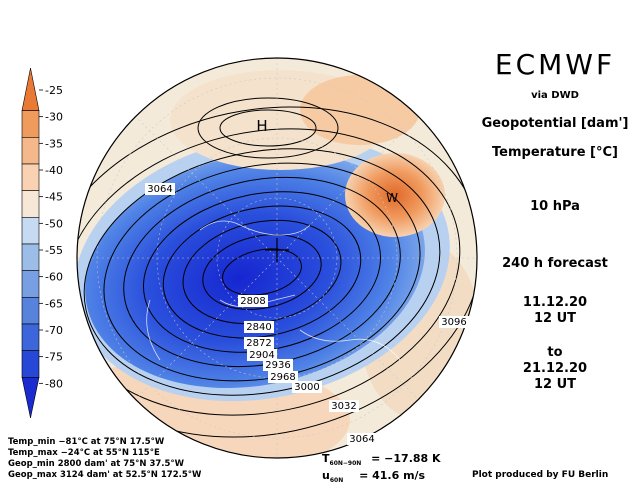  I want to click on u-value: = 41.6 m/s, so click(392, 475).